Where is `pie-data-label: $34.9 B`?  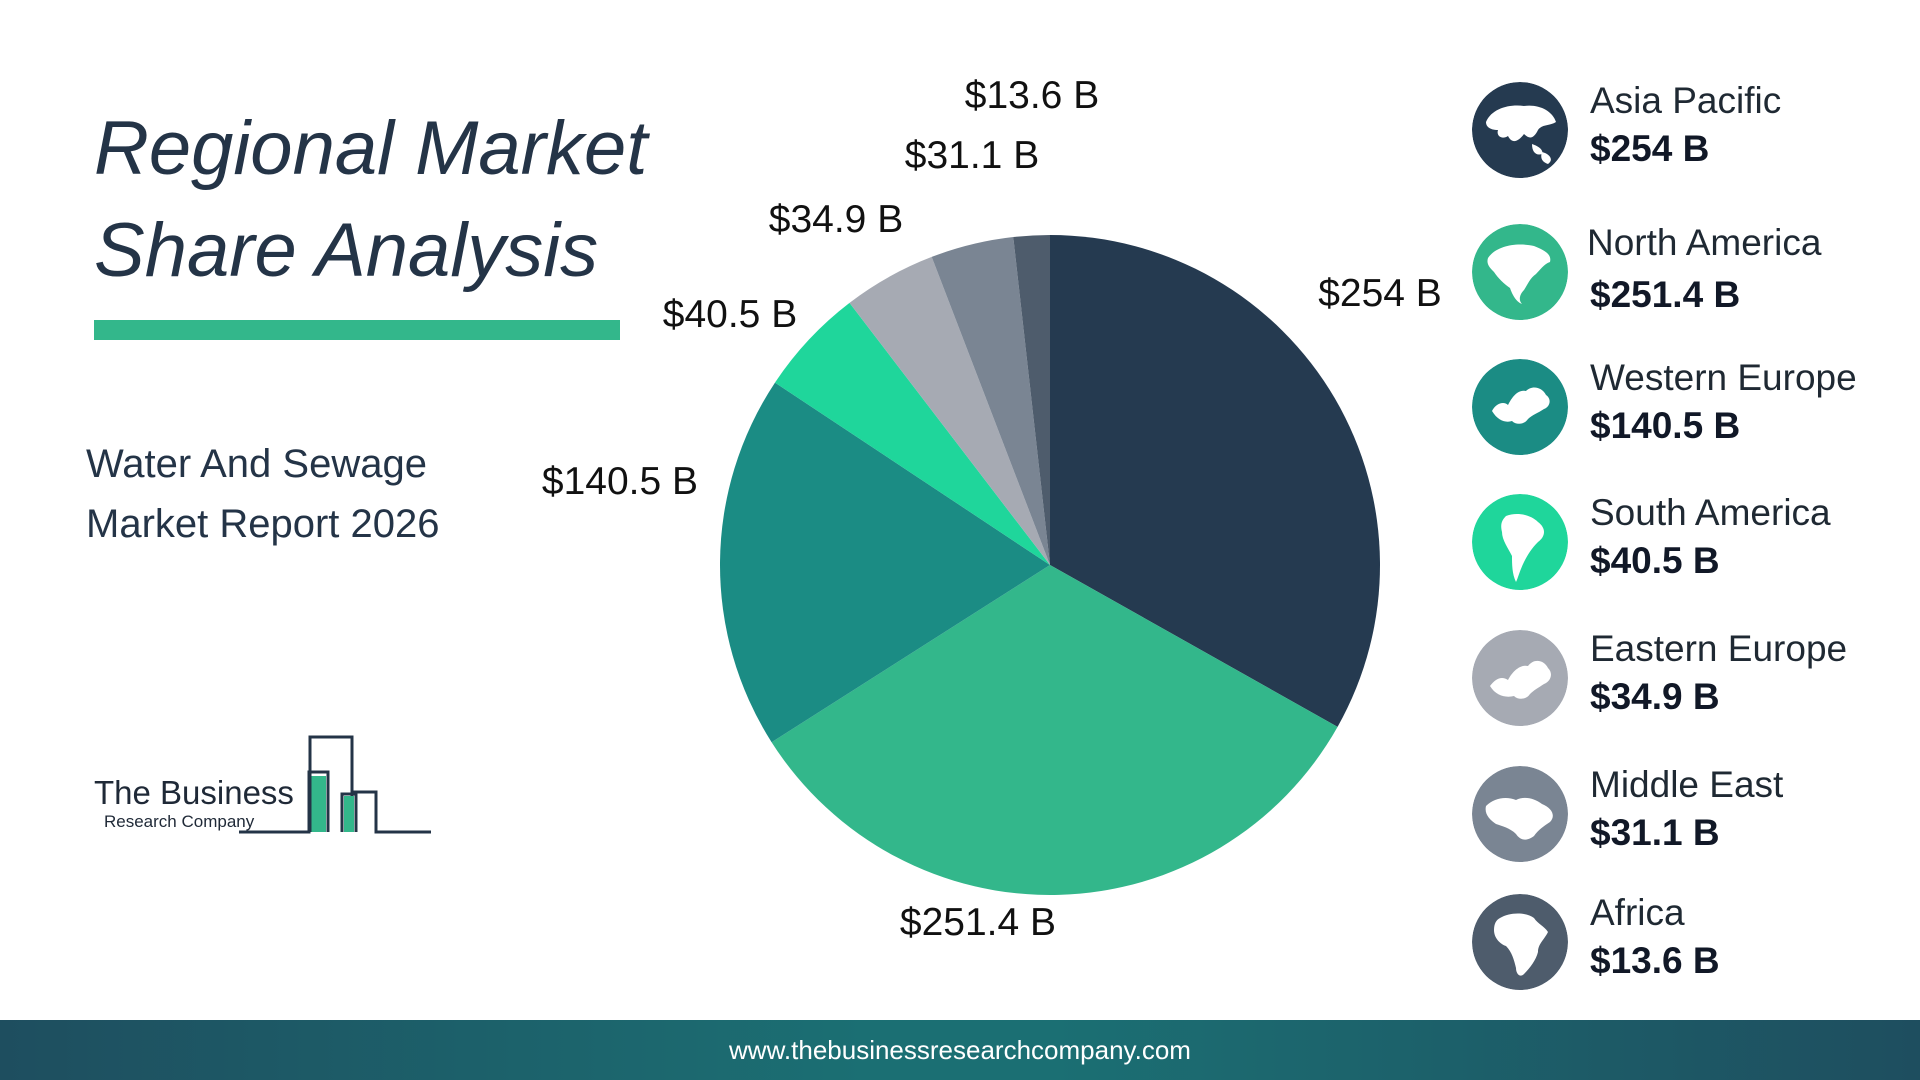 pie-data-label: $34.9 B is located at coordinates (836, 219).